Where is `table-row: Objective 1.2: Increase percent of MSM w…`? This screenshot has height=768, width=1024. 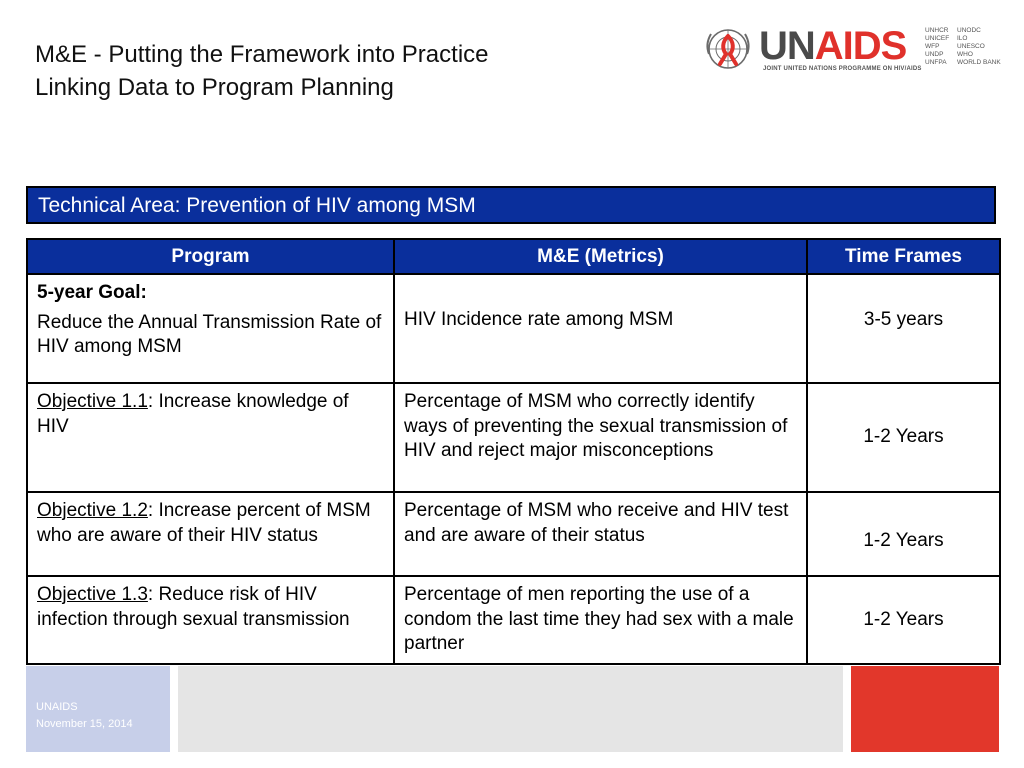 table-row: Objective 1.2: Increase percent of MSM w… is located at coordinates (513, 534).